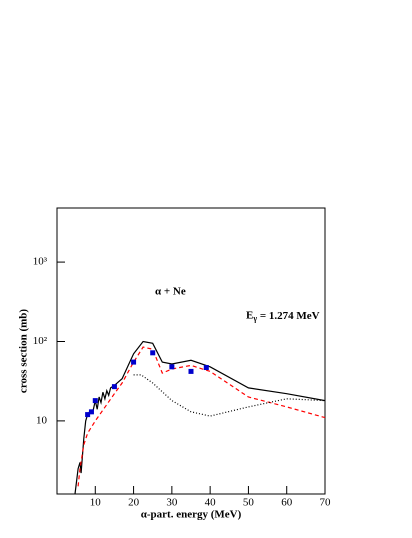  Describe the element at coordinates (172, 503) in the screenshot. I see `x-tick-label: 30` at that location.